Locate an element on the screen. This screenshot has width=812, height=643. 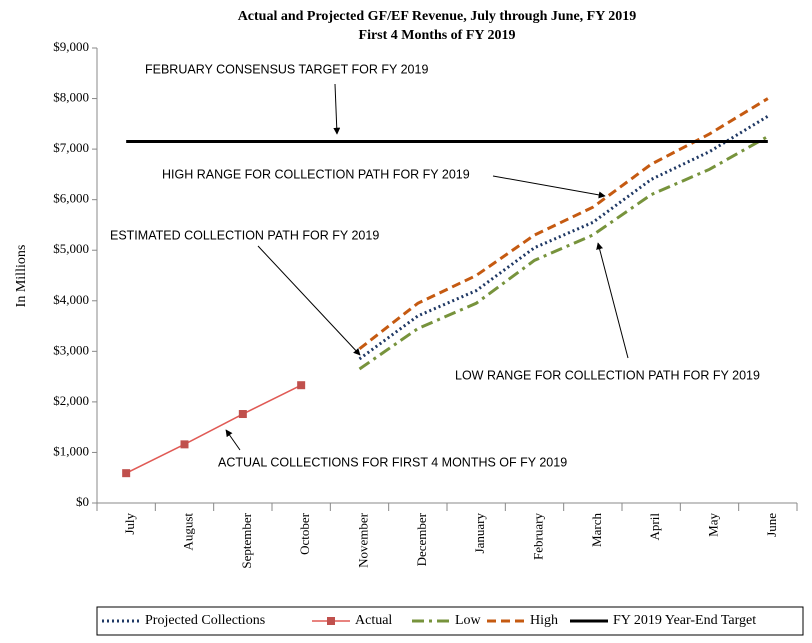
legend-marker is located at coordinates (331, 621).